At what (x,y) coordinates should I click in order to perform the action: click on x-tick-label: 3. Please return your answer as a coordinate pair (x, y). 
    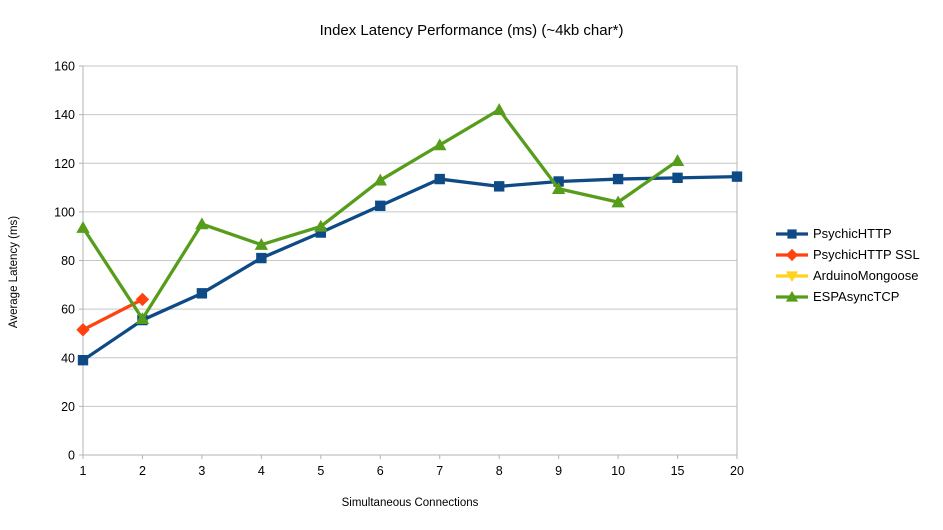
    Looking at the image, I should click on (201, 471).